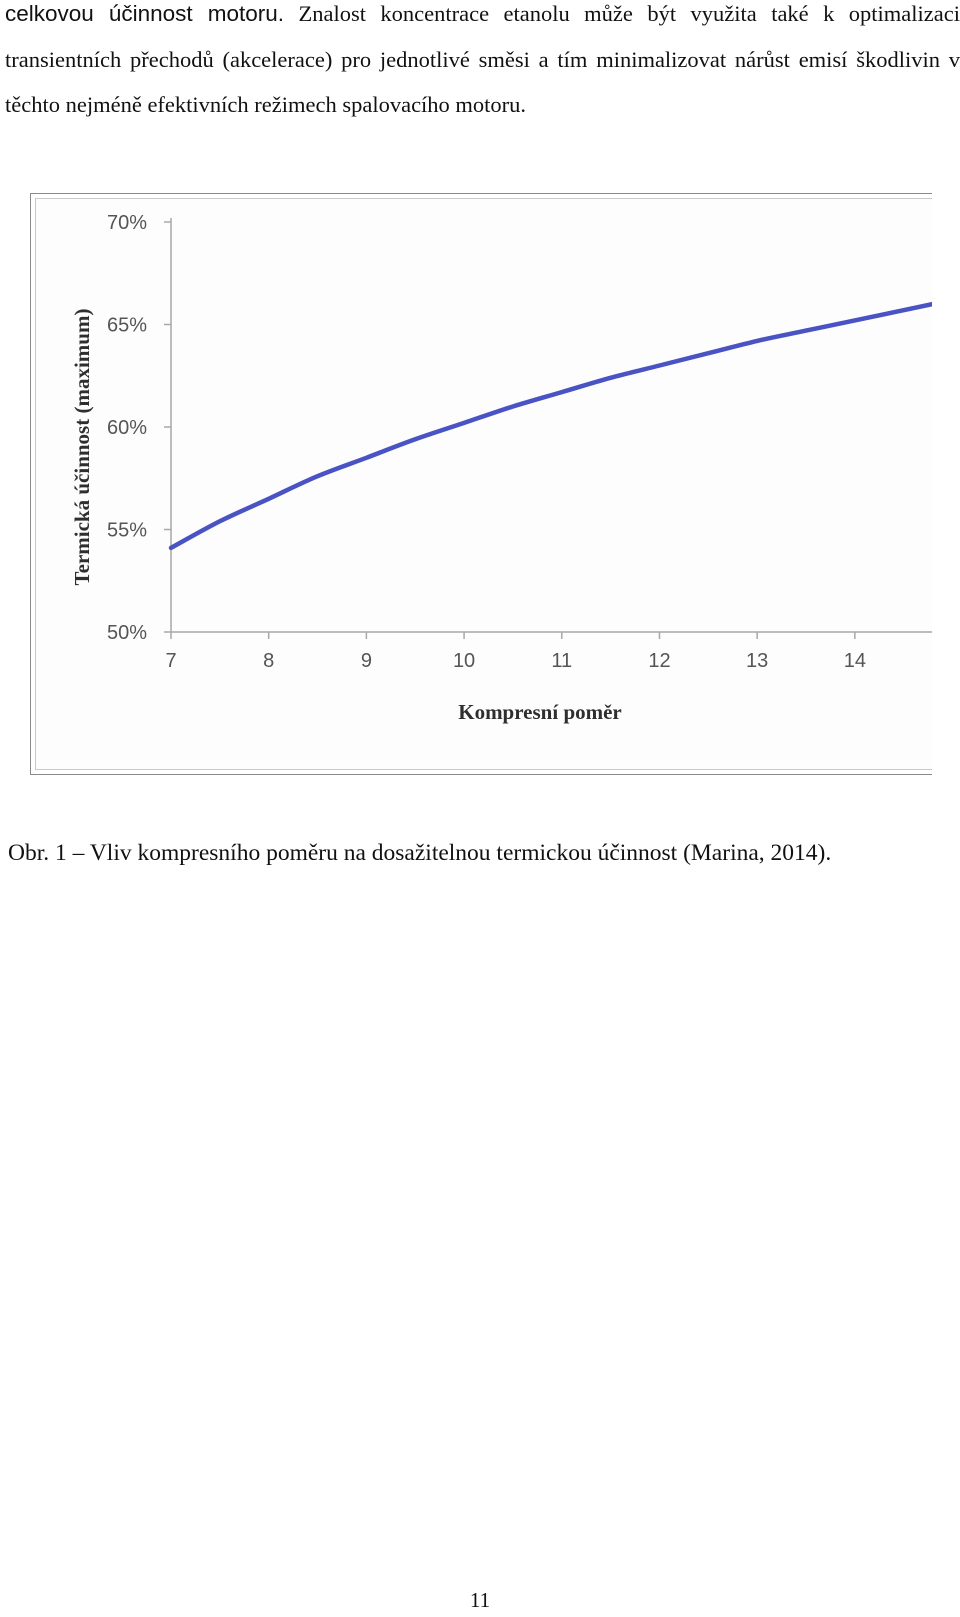 The height and width of the screenshot is (1617, 960). I want to click on x-axis-label: Kompresní poměr, so click(540, 712).